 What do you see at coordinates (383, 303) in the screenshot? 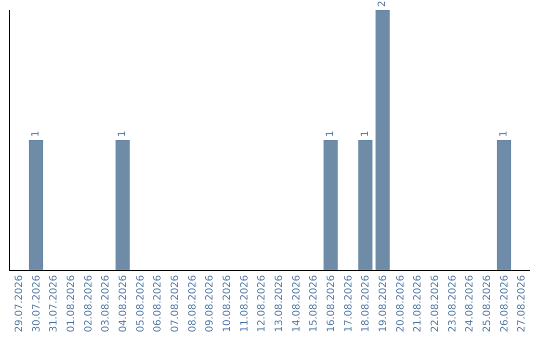
I see `x-tick-label: 19.08.2026` at bounding box center [383, 303].